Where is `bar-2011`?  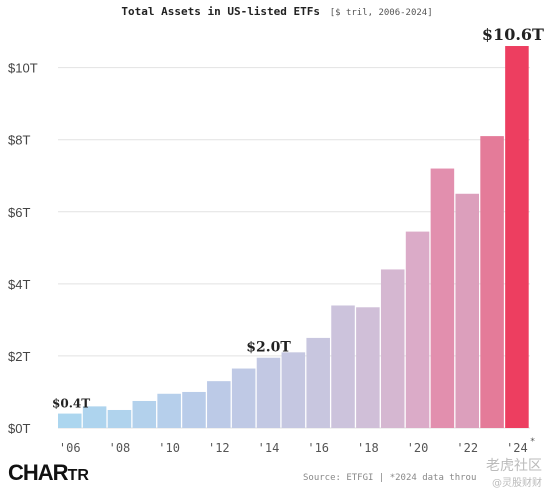
bar-2011 is located at coordinates (194, 409).